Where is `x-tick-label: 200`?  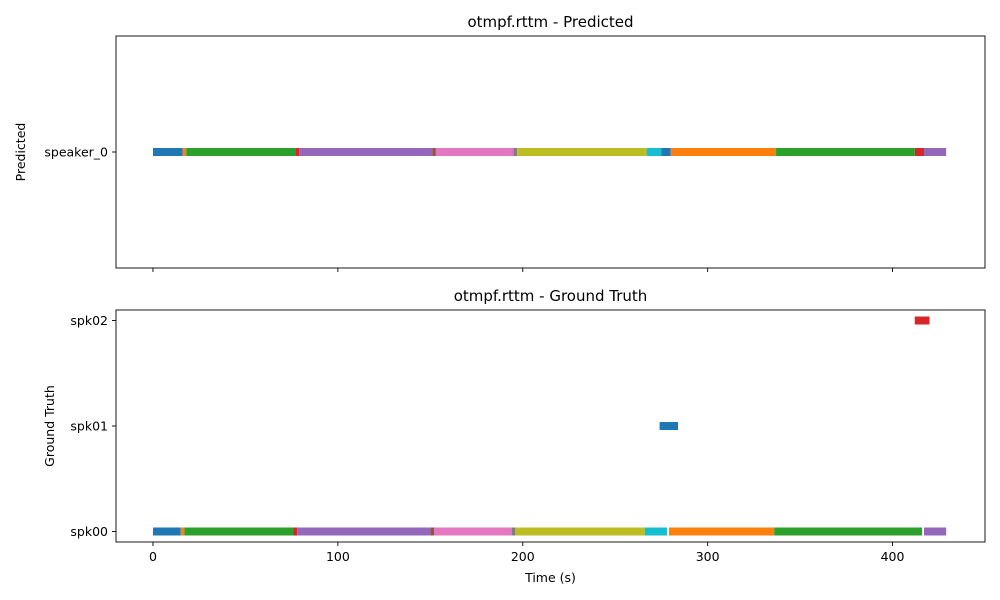
x-tick-label: 200 is located at coordinates (523, 556).